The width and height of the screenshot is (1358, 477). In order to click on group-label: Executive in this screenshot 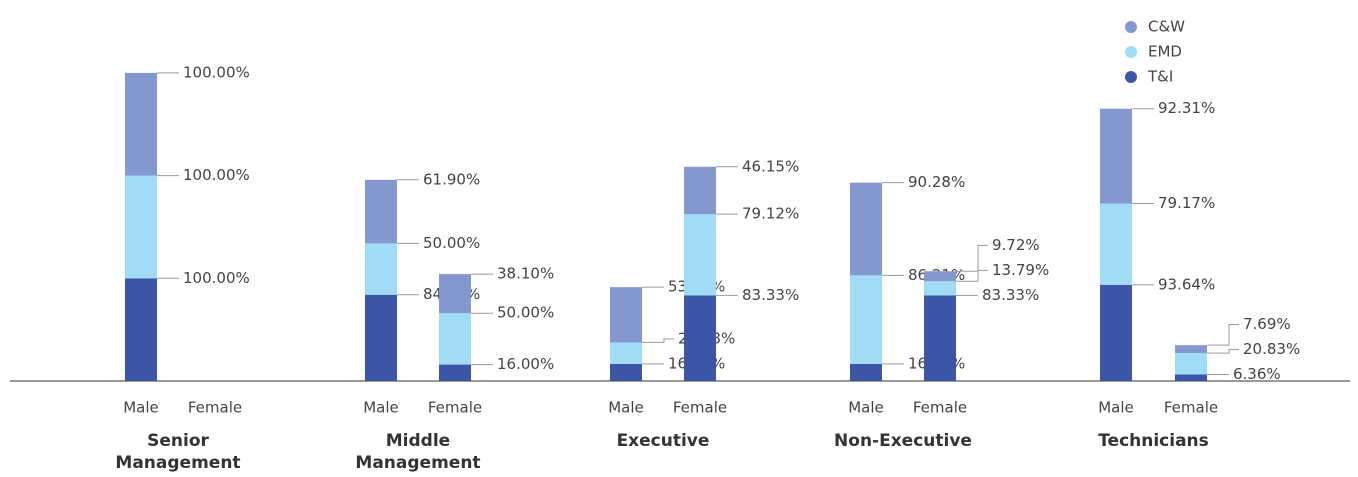, I will do `click(663, 441)`.